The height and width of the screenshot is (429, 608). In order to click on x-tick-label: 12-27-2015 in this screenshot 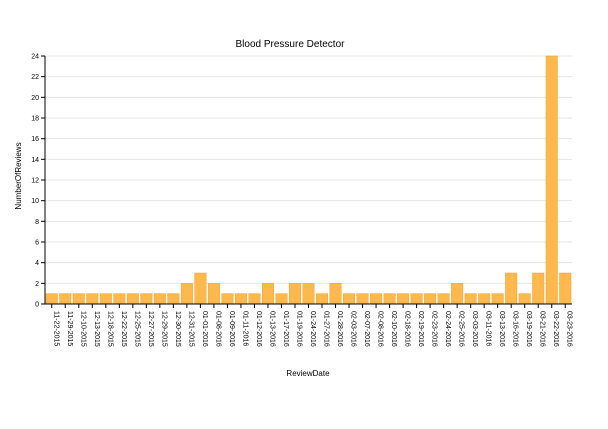, I will do `click(150, 329)`.